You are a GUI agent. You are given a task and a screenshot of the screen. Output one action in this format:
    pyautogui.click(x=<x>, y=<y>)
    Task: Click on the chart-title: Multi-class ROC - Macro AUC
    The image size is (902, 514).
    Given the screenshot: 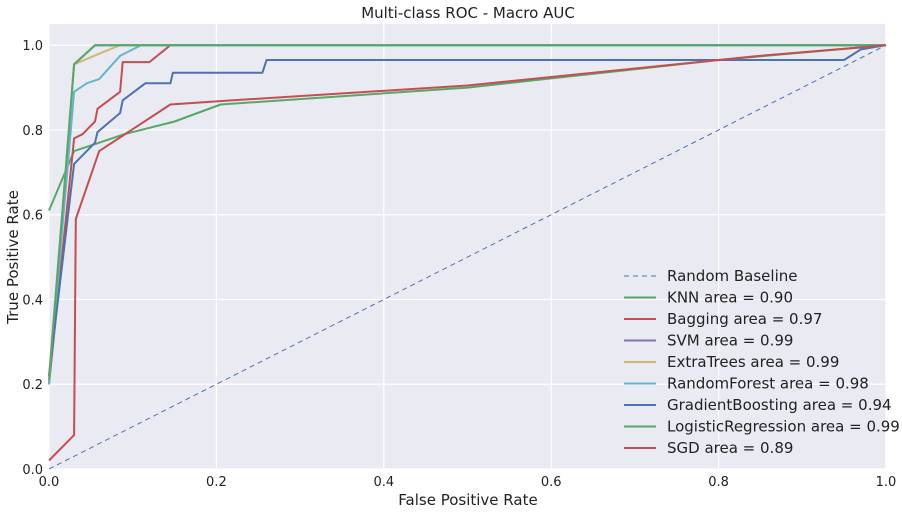 What is the action you would take?
    pyautogui.click(x=468, y=13)
    